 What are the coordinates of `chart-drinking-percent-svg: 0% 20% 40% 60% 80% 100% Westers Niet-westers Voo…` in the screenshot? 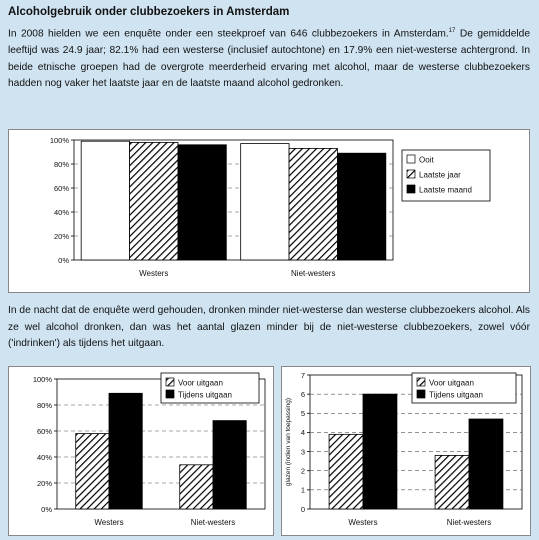 It's located at (149, 449).